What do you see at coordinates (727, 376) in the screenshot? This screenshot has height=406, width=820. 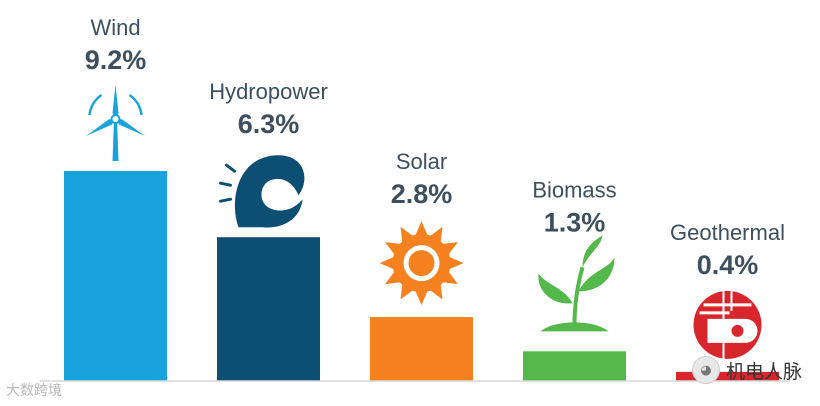 I see `bar-geothermal` at bounding box center [727, 376].